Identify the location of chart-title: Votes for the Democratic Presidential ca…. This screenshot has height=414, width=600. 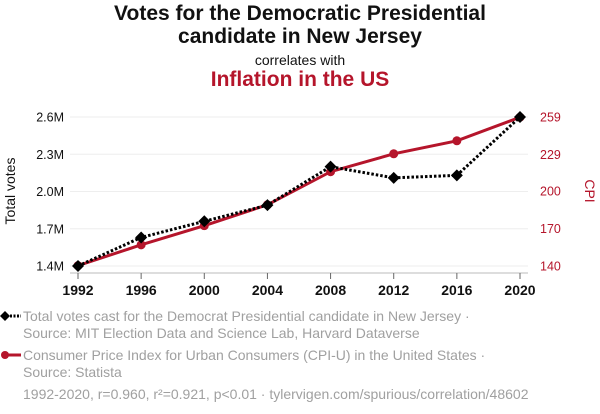
(300, 25).